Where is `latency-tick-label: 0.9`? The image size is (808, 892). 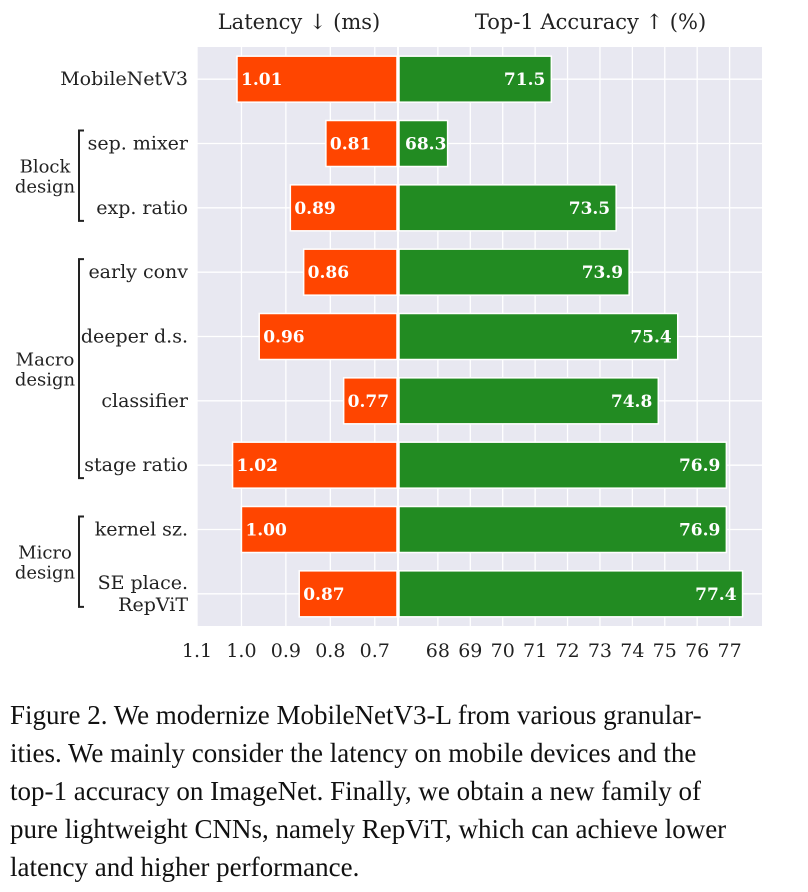
latency-tick-label: 0.9 is located at coordinates (286, 651).